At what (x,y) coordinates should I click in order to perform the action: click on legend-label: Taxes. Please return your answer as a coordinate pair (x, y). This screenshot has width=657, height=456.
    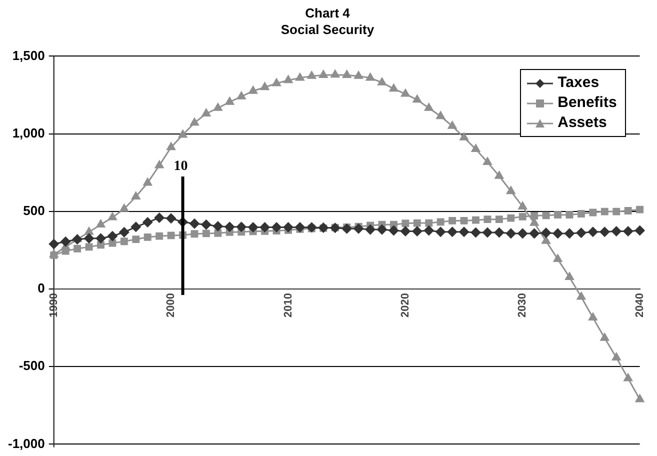
    Looking at the image, I should click on (579, 83).